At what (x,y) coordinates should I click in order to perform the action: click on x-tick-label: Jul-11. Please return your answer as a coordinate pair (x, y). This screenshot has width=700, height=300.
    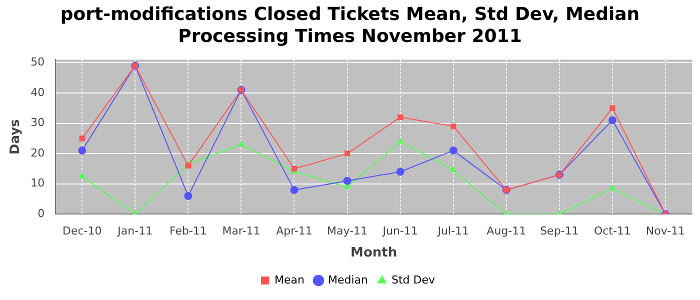
    Looking at the image, I should click on (452, 231).